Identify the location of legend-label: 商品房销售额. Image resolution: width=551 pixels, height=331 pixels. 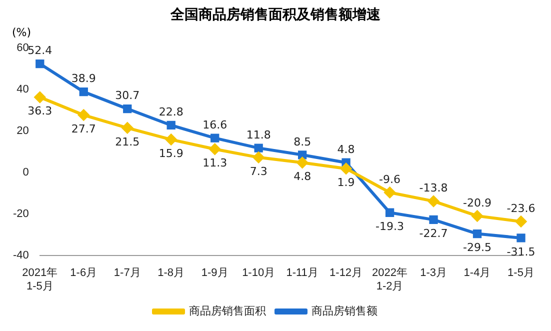
(345, 311).